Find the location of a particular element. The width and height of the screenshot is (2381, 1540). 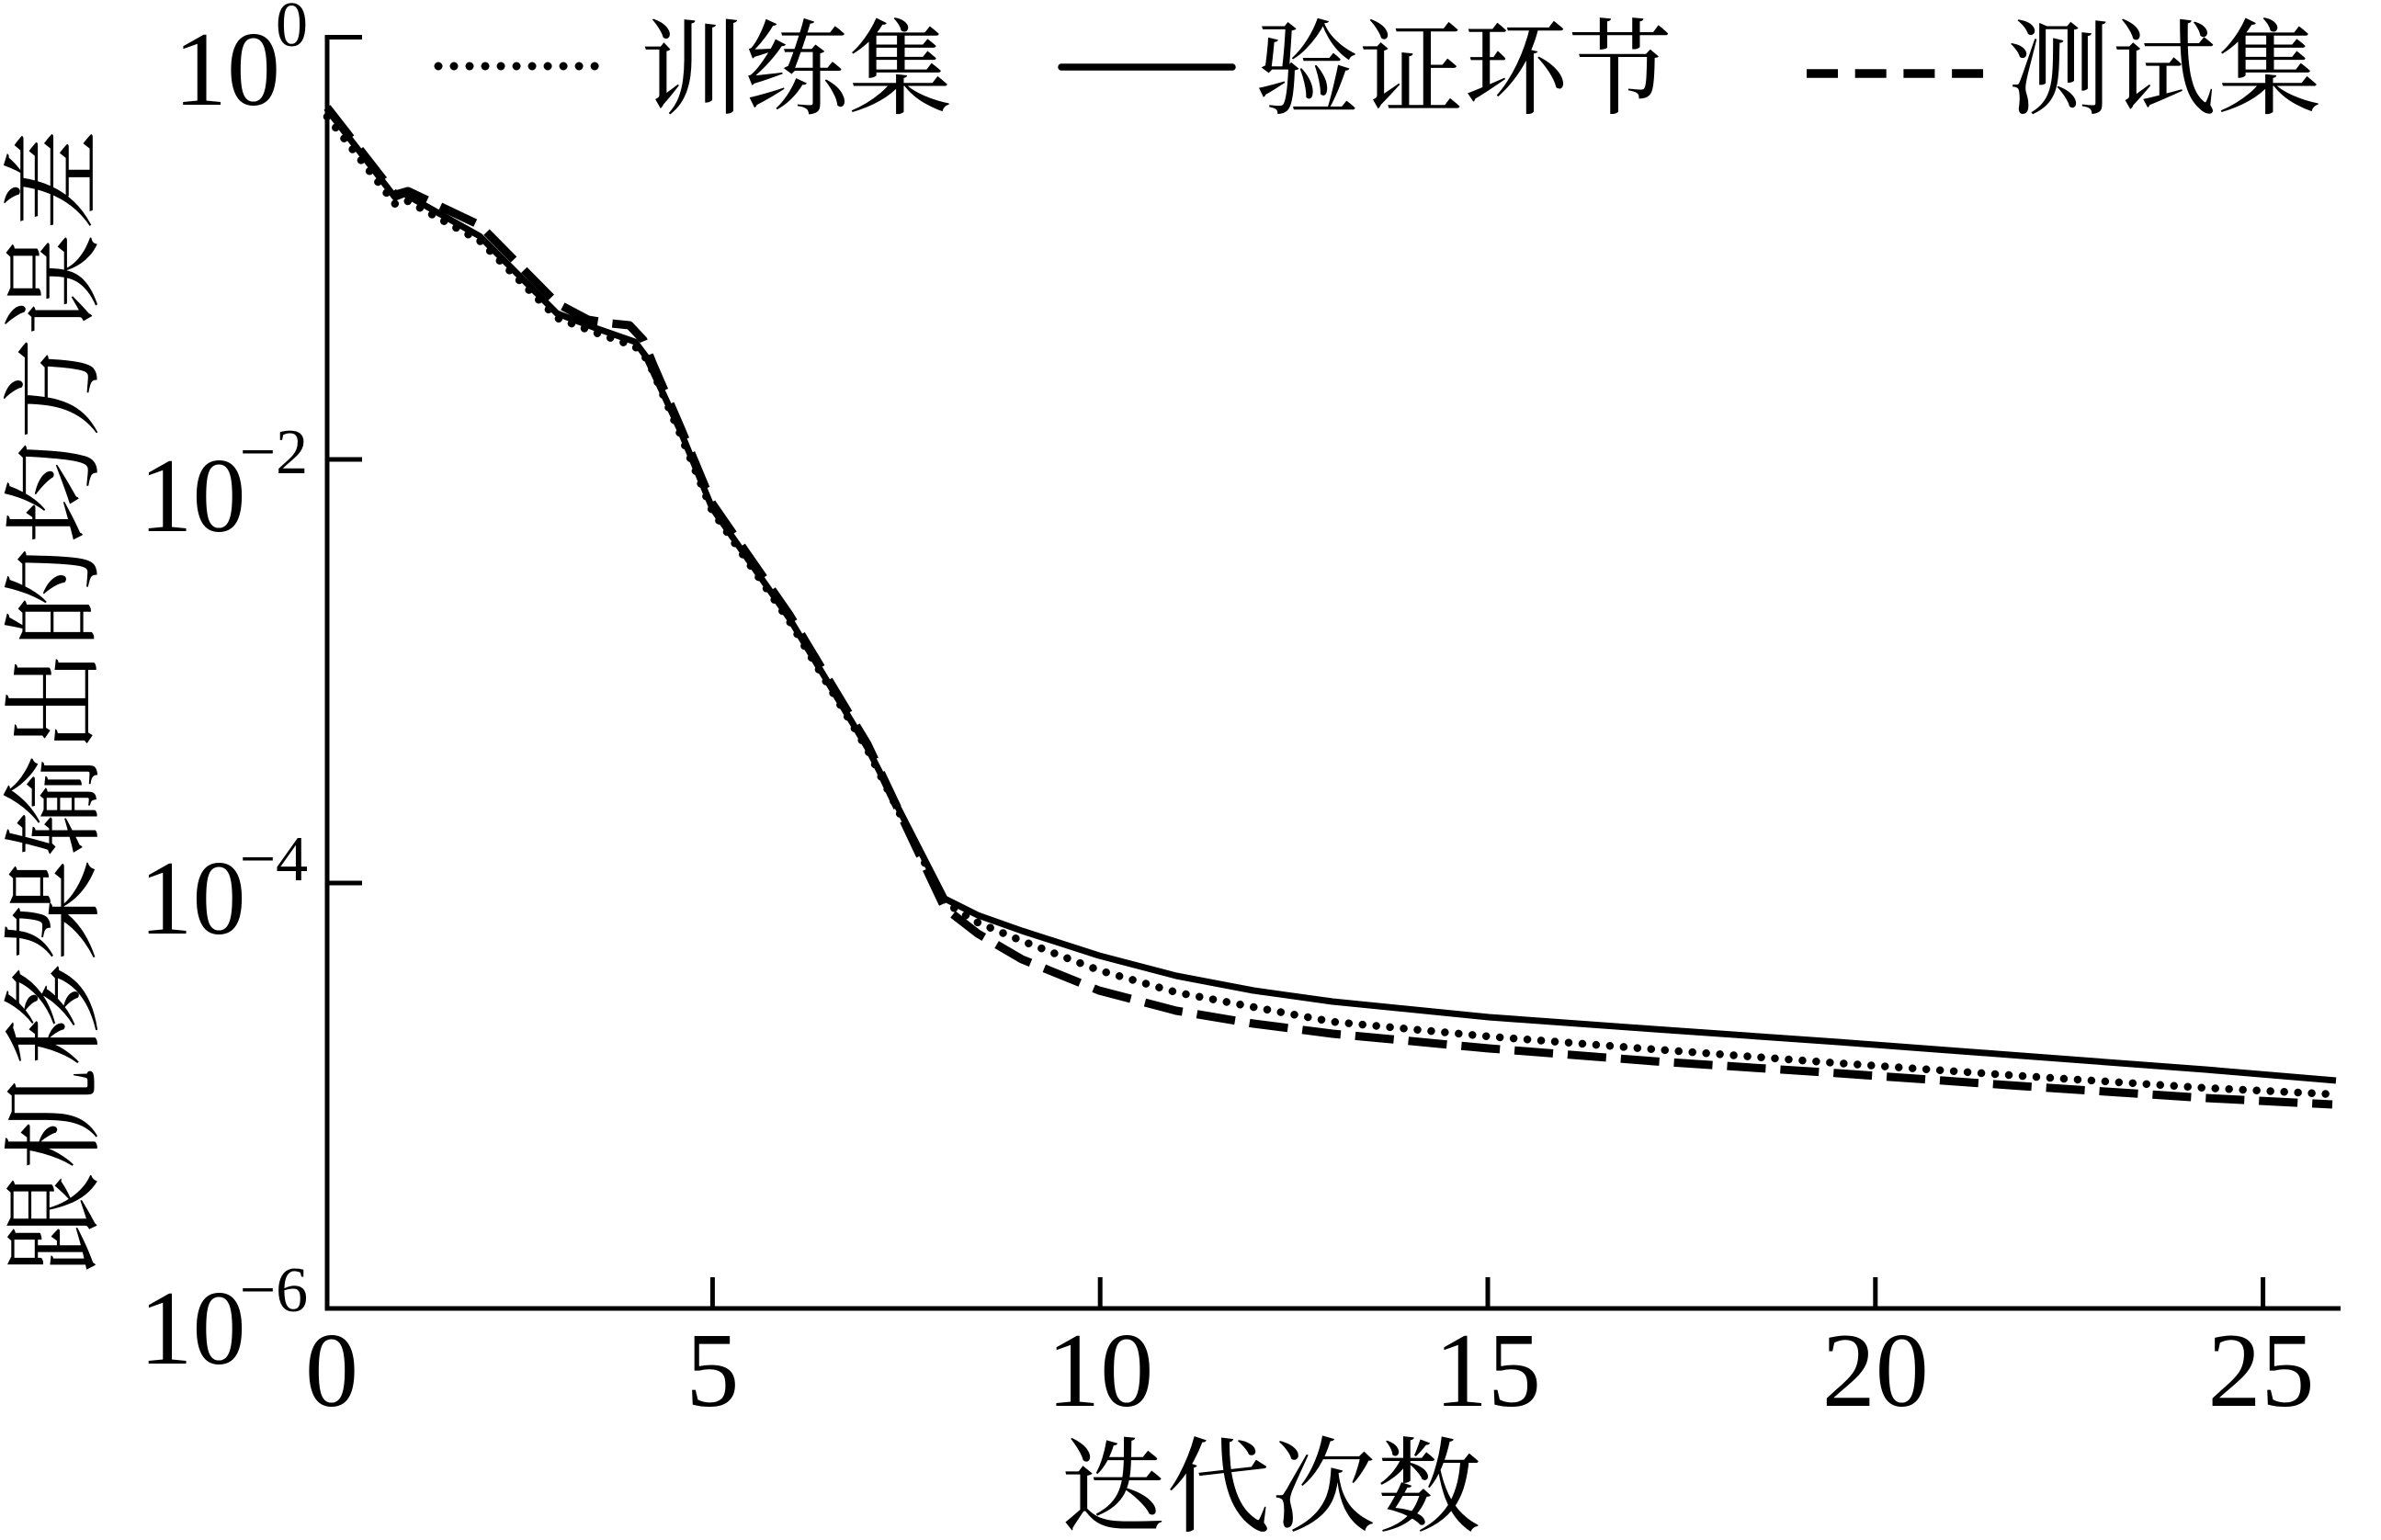

svg-text: 5 is located at coordinates (712, 1371).